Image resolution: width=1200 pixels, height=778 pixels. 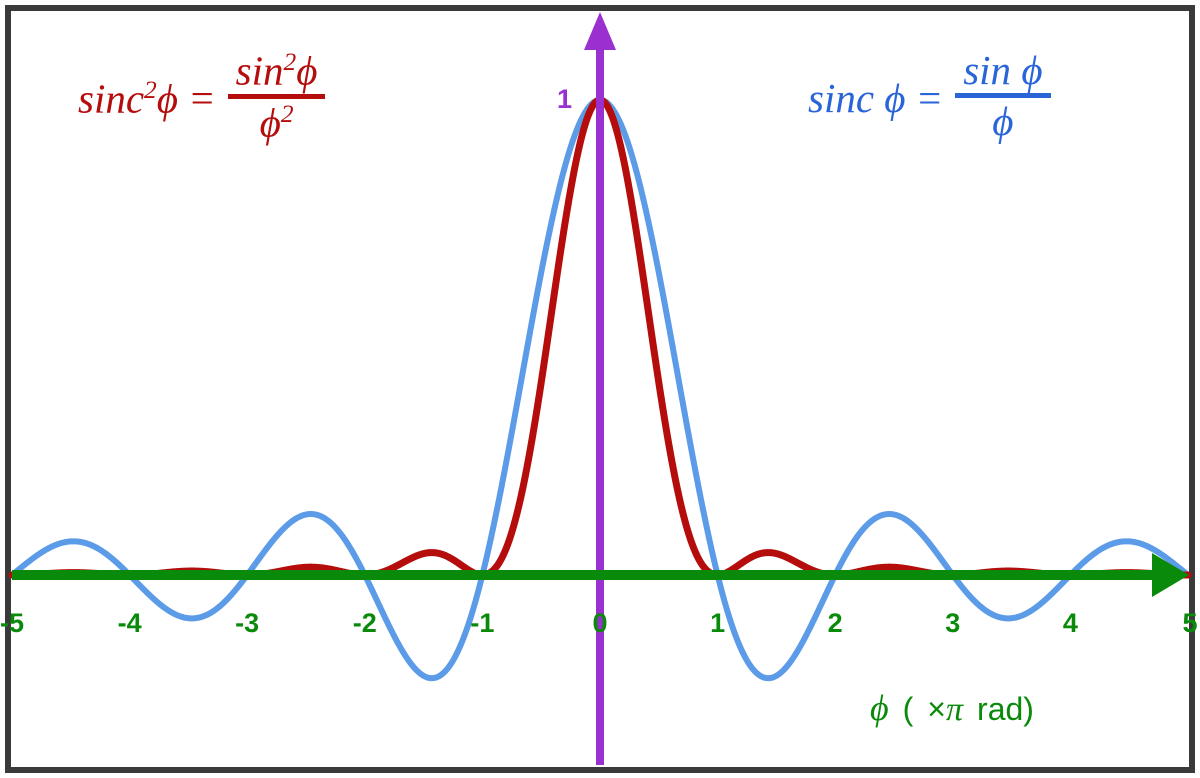 I want to click on x-axis-arrowhead, so click(x=1170, y=575).